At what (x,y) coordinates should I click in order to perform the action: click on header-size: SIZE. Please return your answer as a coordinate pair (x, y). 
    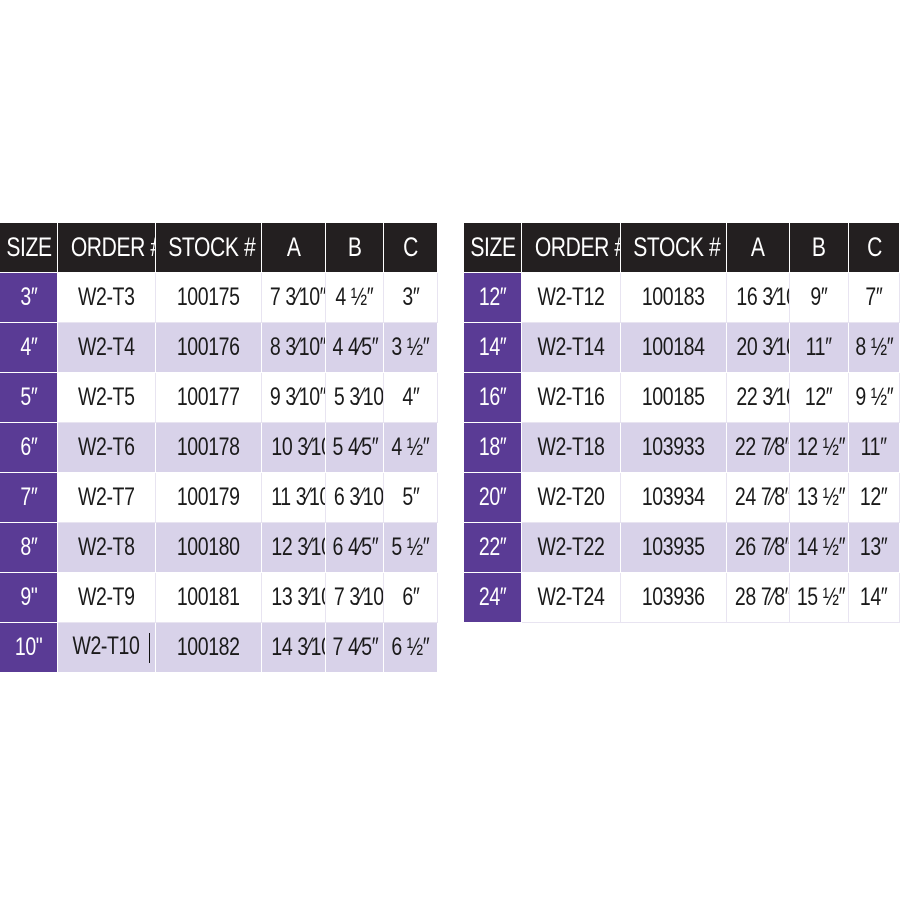
    Looking at the image, I should click on (29, 248).